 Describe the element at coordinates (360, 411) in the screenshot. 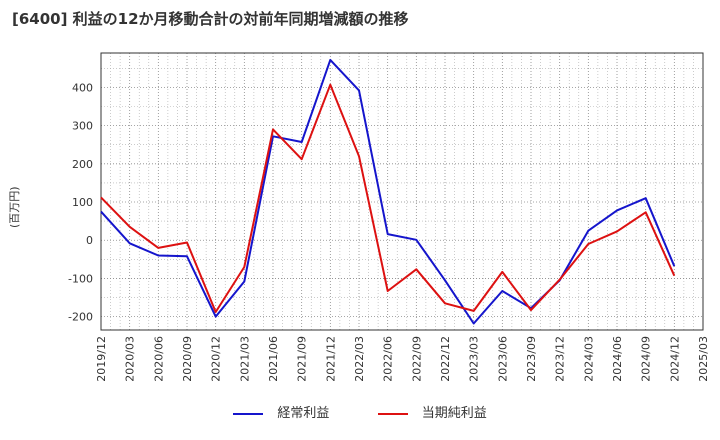

I see `legend: 経常利益 当期純利益` at that location.